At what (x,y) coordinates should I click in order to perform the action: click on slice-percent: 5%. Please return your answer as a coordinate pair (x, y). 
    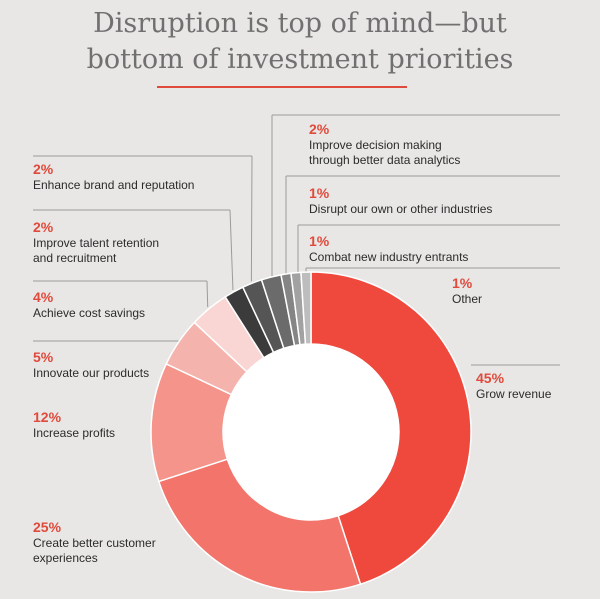
    Looking at the image, I should click on (43, 357).